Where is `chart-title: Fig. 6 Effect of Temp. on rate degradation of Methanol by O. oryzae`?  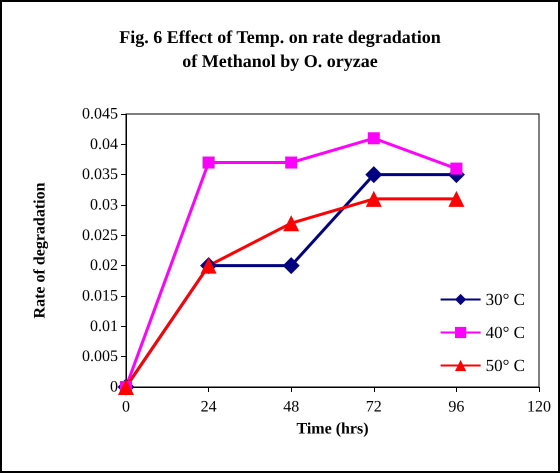
chart-title: Fig. 6 Effect of Temp. on rate degradation of Methanol by O. oryzae is located at coordinates (280, 49).